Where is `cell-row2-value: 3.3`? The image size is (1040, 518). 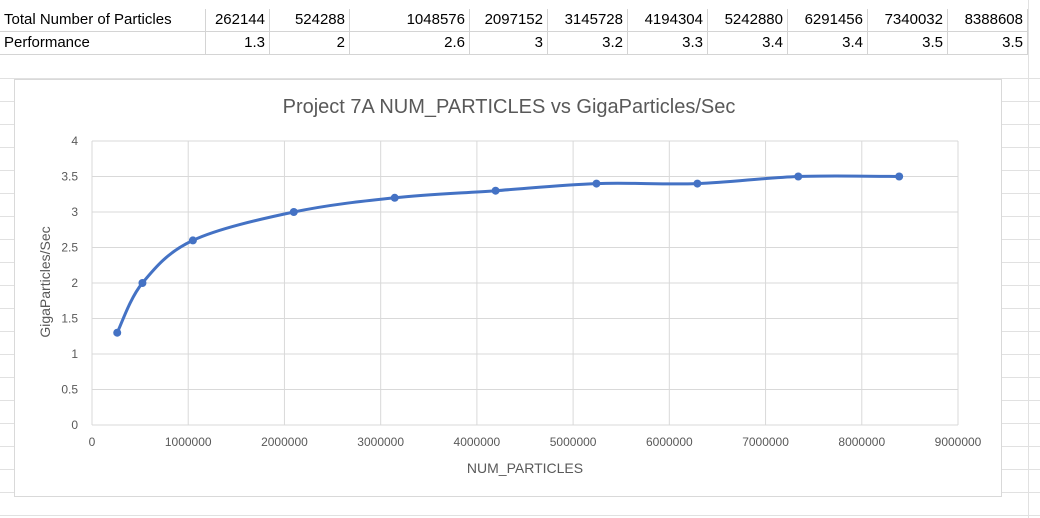 cell-row2-value: 3.3 is located at coordinates (668, 43).